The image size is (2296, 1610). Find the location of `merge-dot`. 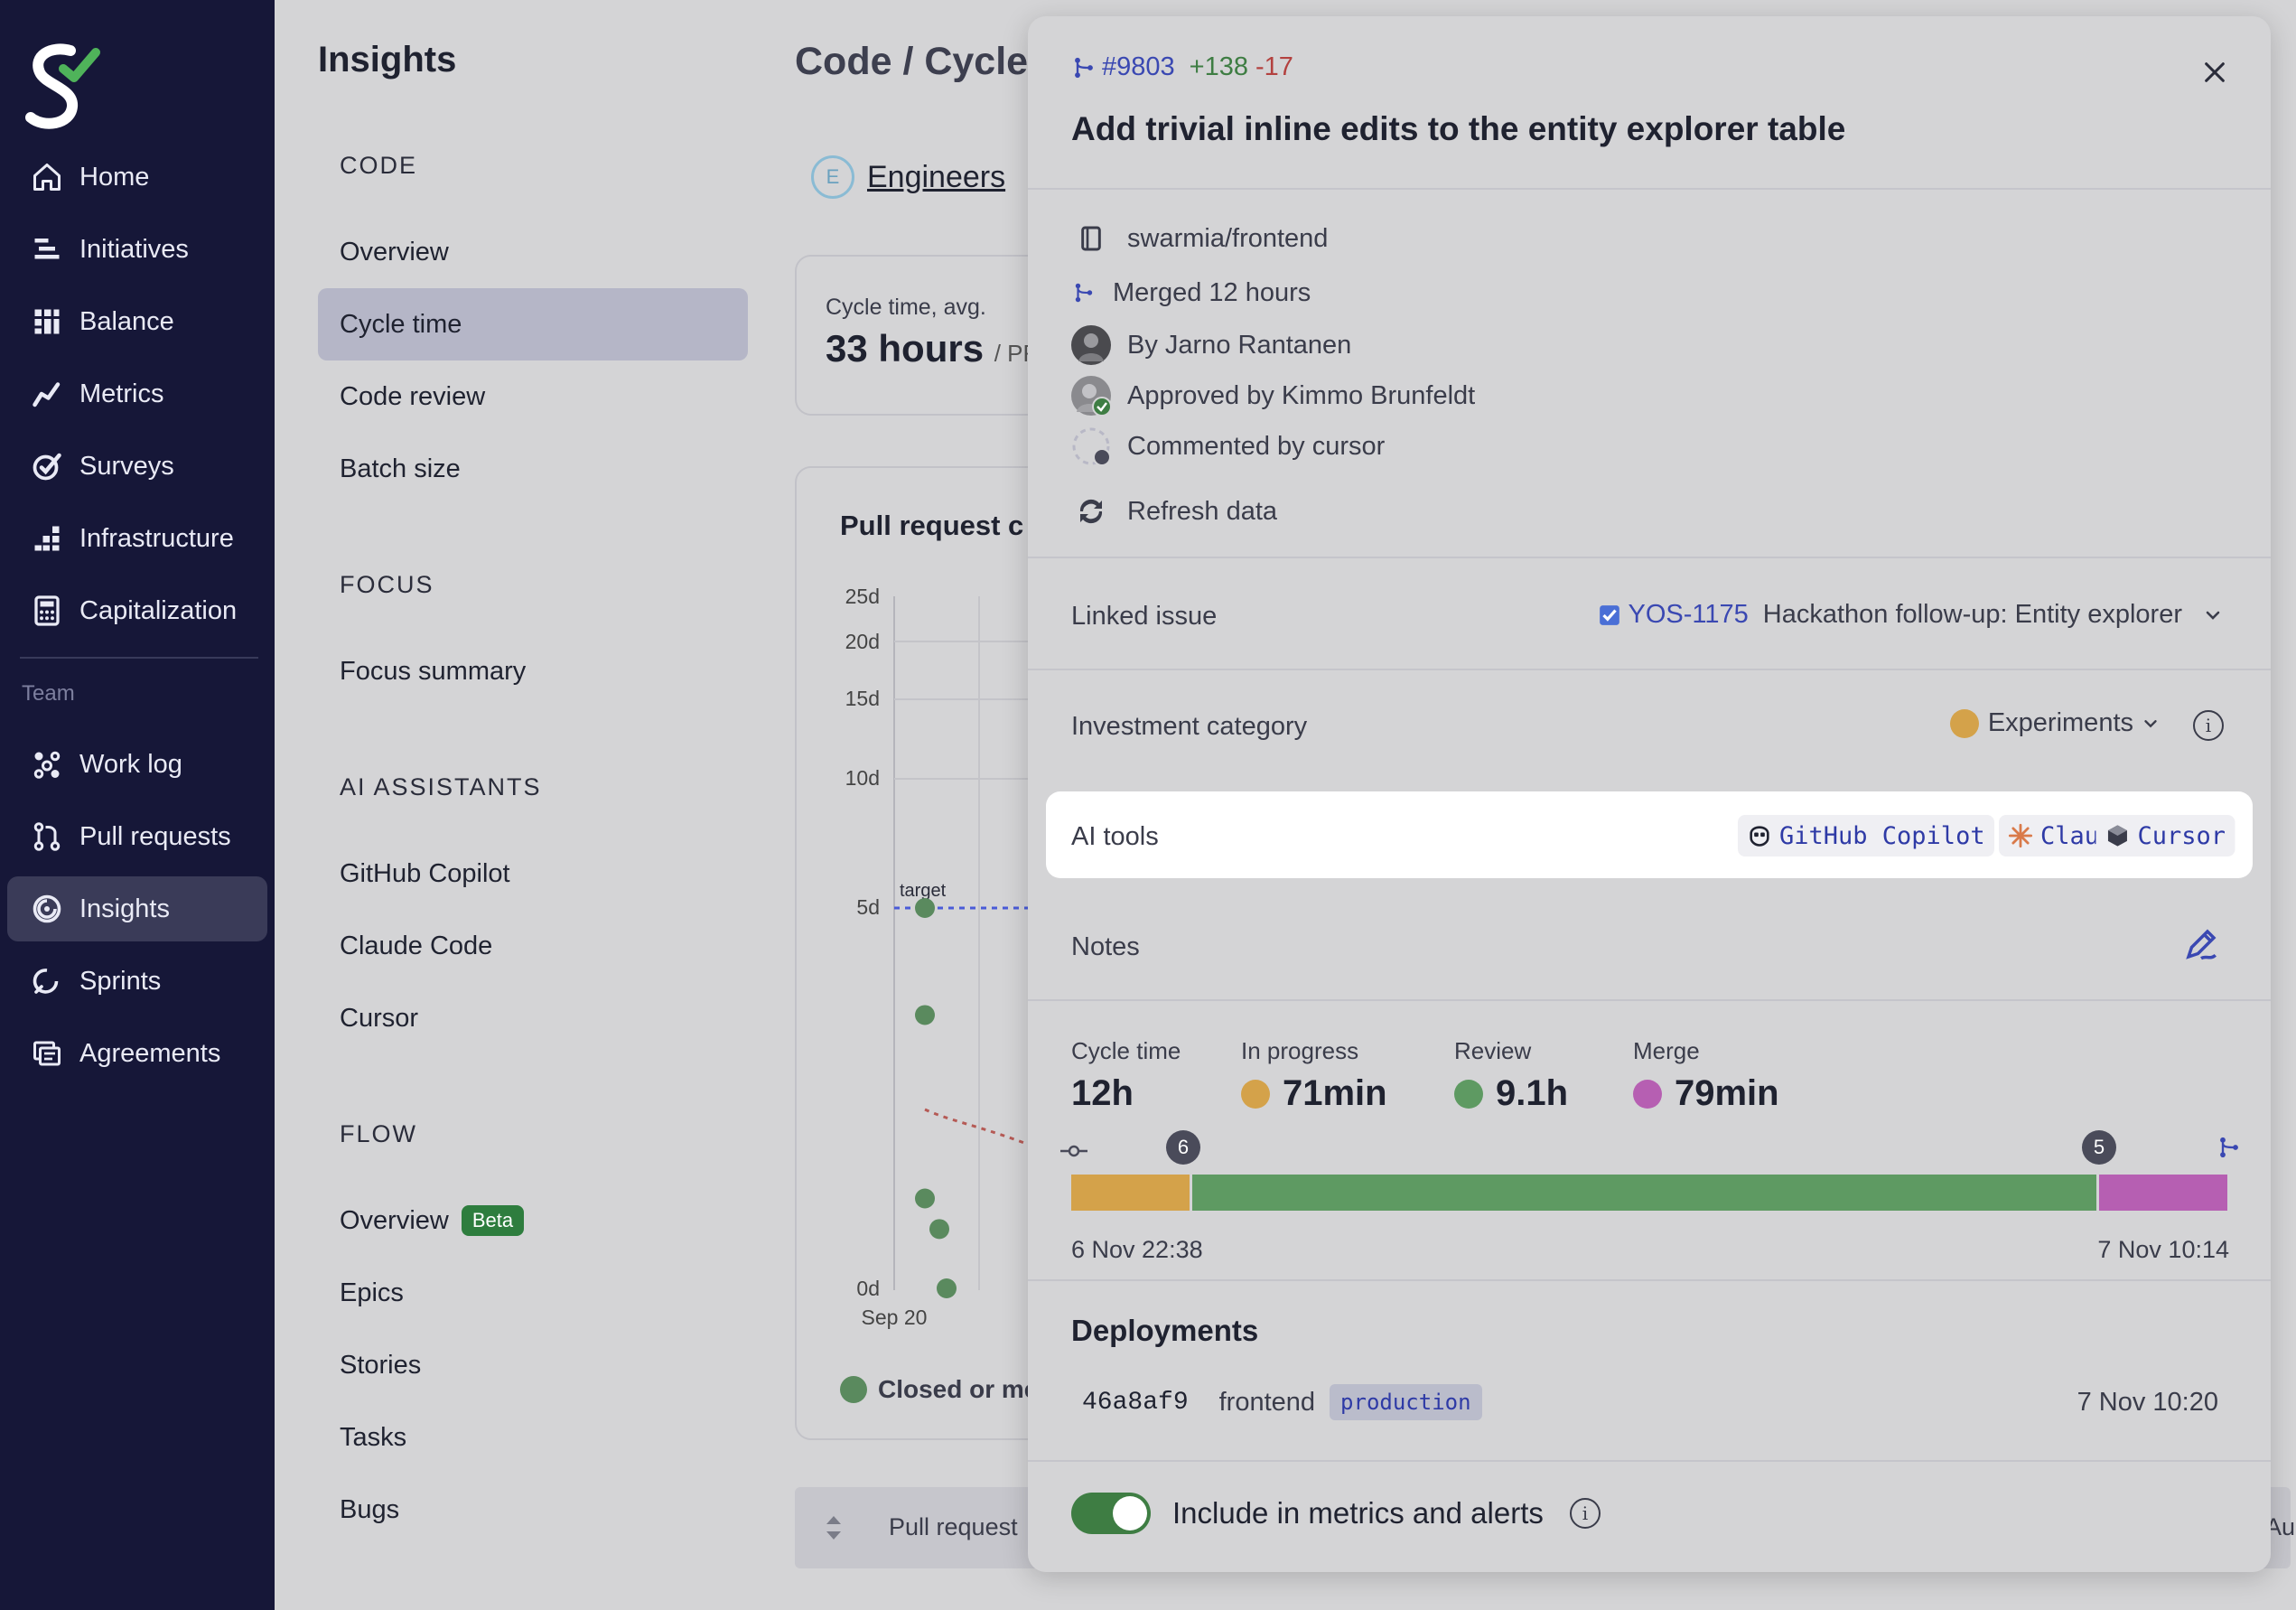

merge-dot is located at coordinates (1648, 1094).